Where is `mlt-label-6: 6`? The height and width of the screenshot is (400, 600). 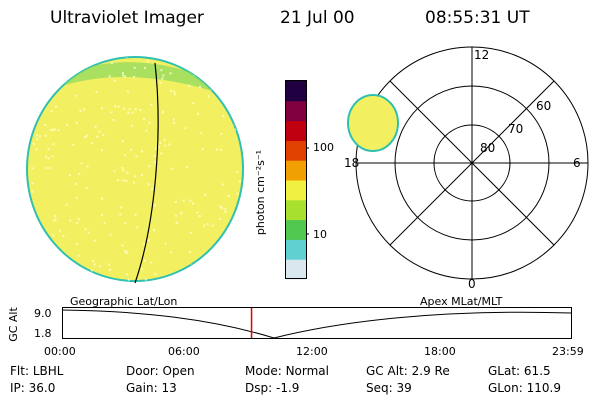
mlt-label-6: 6 is located at coordinates (577, 163).